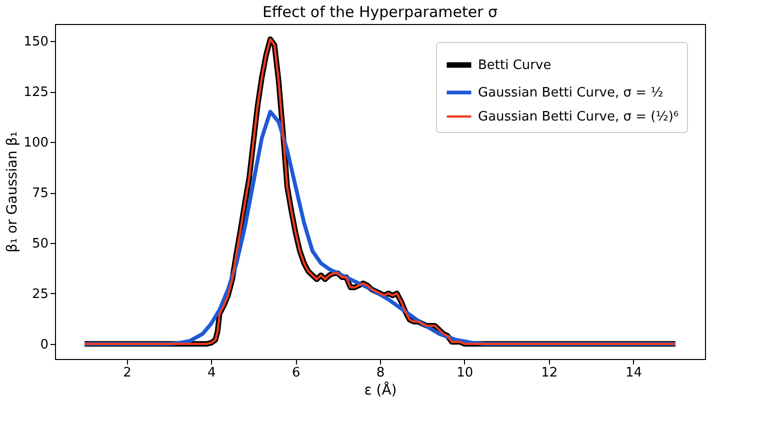  I want to click on legend-label: Betti Curve, so click(515, 65).